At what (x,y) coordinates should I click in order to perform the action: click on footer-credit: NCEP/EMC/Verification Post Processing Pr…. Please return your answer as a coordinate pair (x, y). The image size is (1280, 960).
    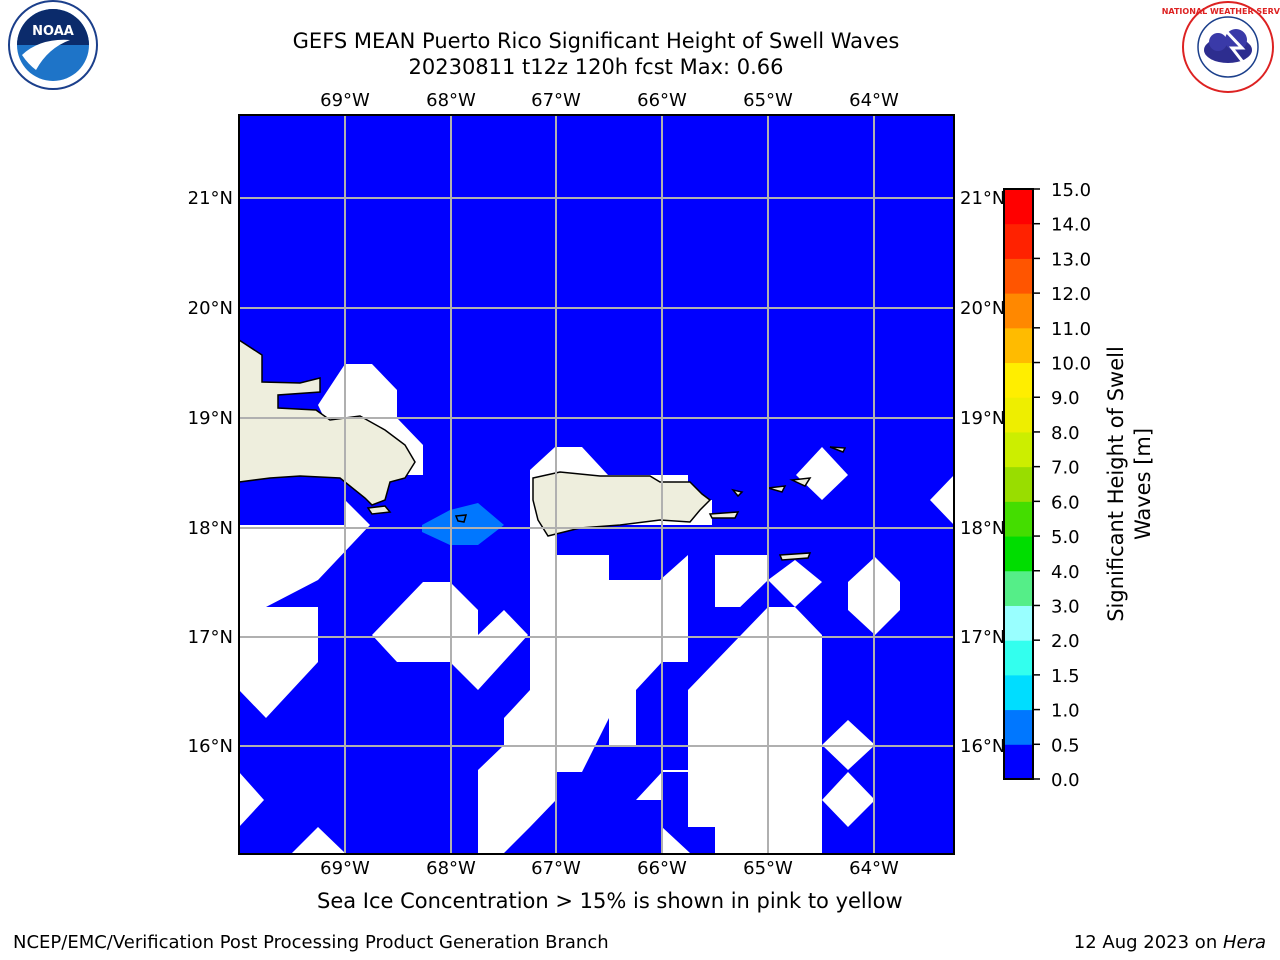
    Looking at the image, I should click on (311, 942).